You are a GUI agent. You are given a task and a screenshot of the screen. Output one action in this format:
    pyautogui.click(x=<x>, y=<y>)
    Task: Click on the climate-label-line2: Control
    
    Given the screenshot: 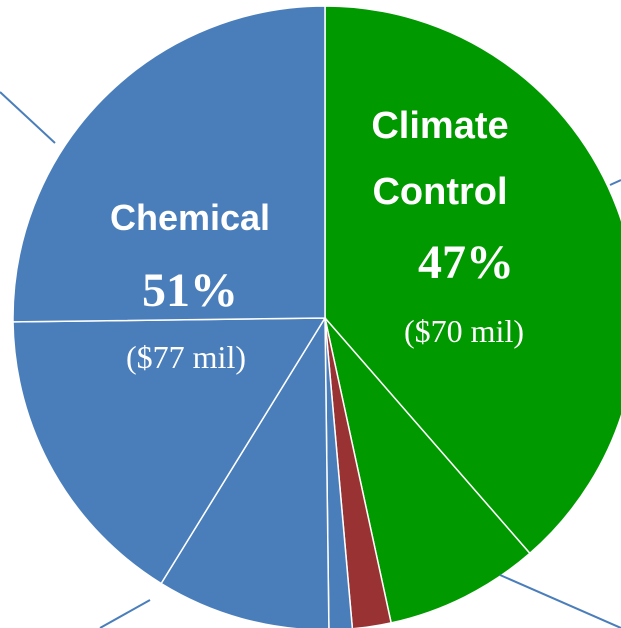 What is the action you would take?
    pyautogui.click(x=439, y=192)
    